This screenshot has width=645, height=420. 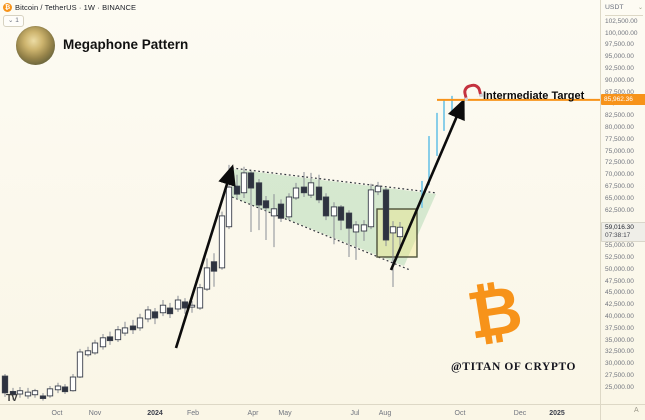 What do you see at coordinates (619, 92) in the screenshot?
I see `price-tick-label: 87,500.00` at bounding box center [619, 92].